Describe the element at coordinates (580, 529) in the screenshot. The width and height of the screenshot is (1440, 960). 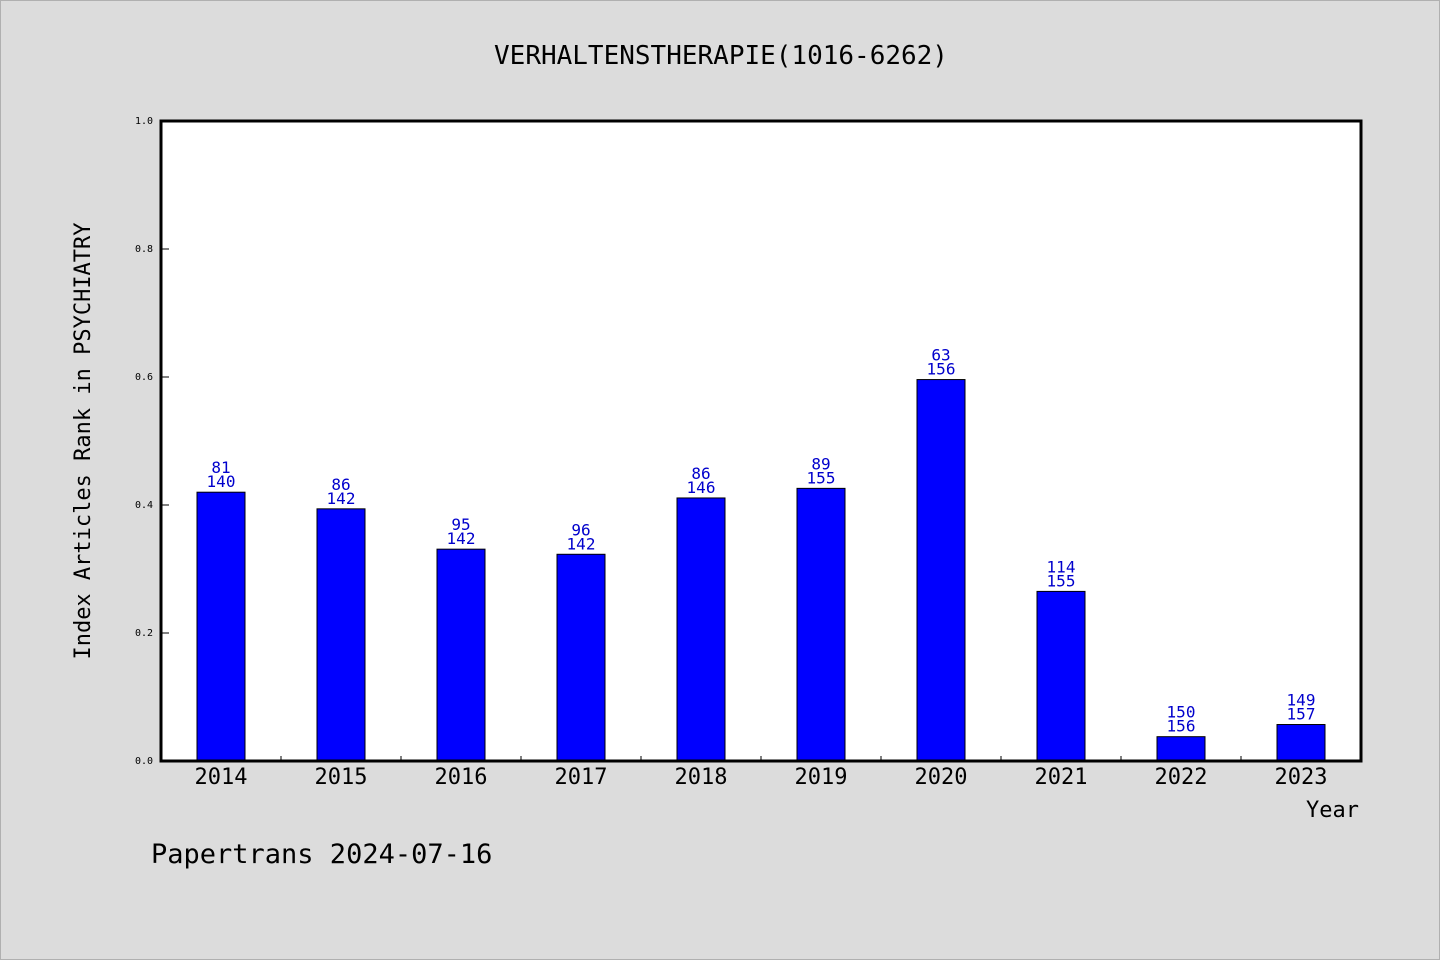
I see `data-label-top-2017: 96` at that location.